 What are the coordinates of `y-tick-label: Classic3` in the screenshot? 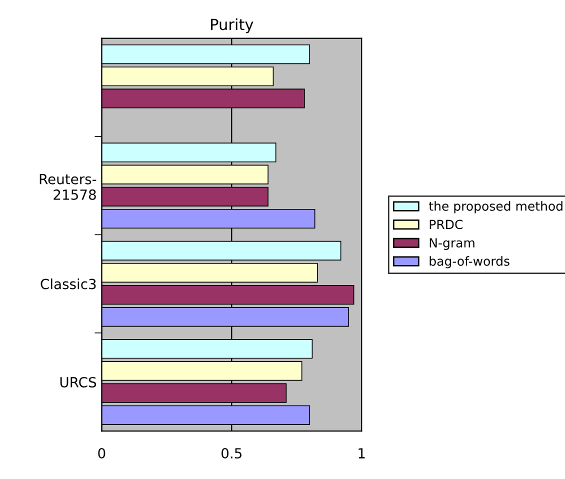 It's located at (68, 284).